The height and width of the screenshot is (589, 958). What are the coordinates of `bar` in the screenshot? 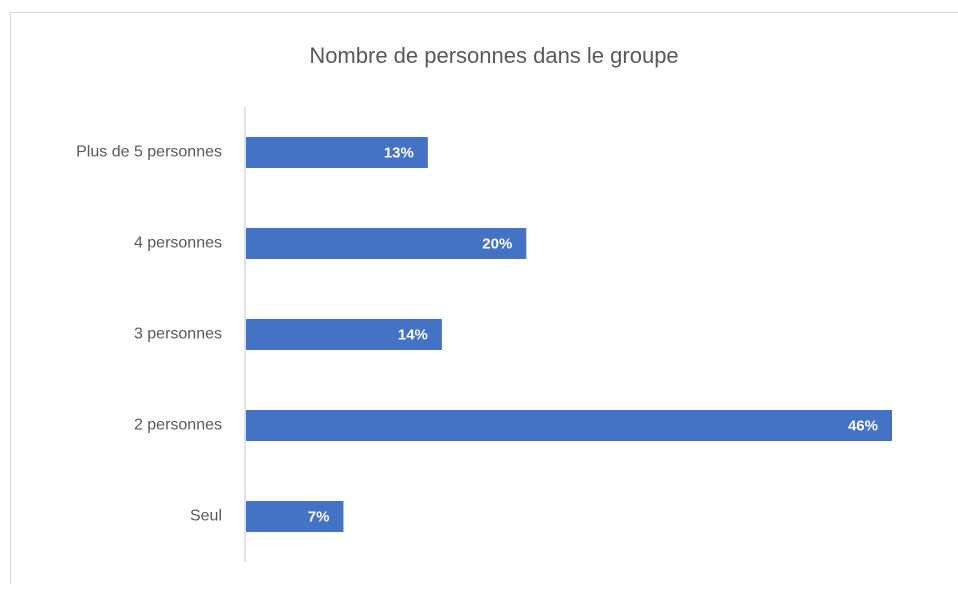 It's located at (569, 425).